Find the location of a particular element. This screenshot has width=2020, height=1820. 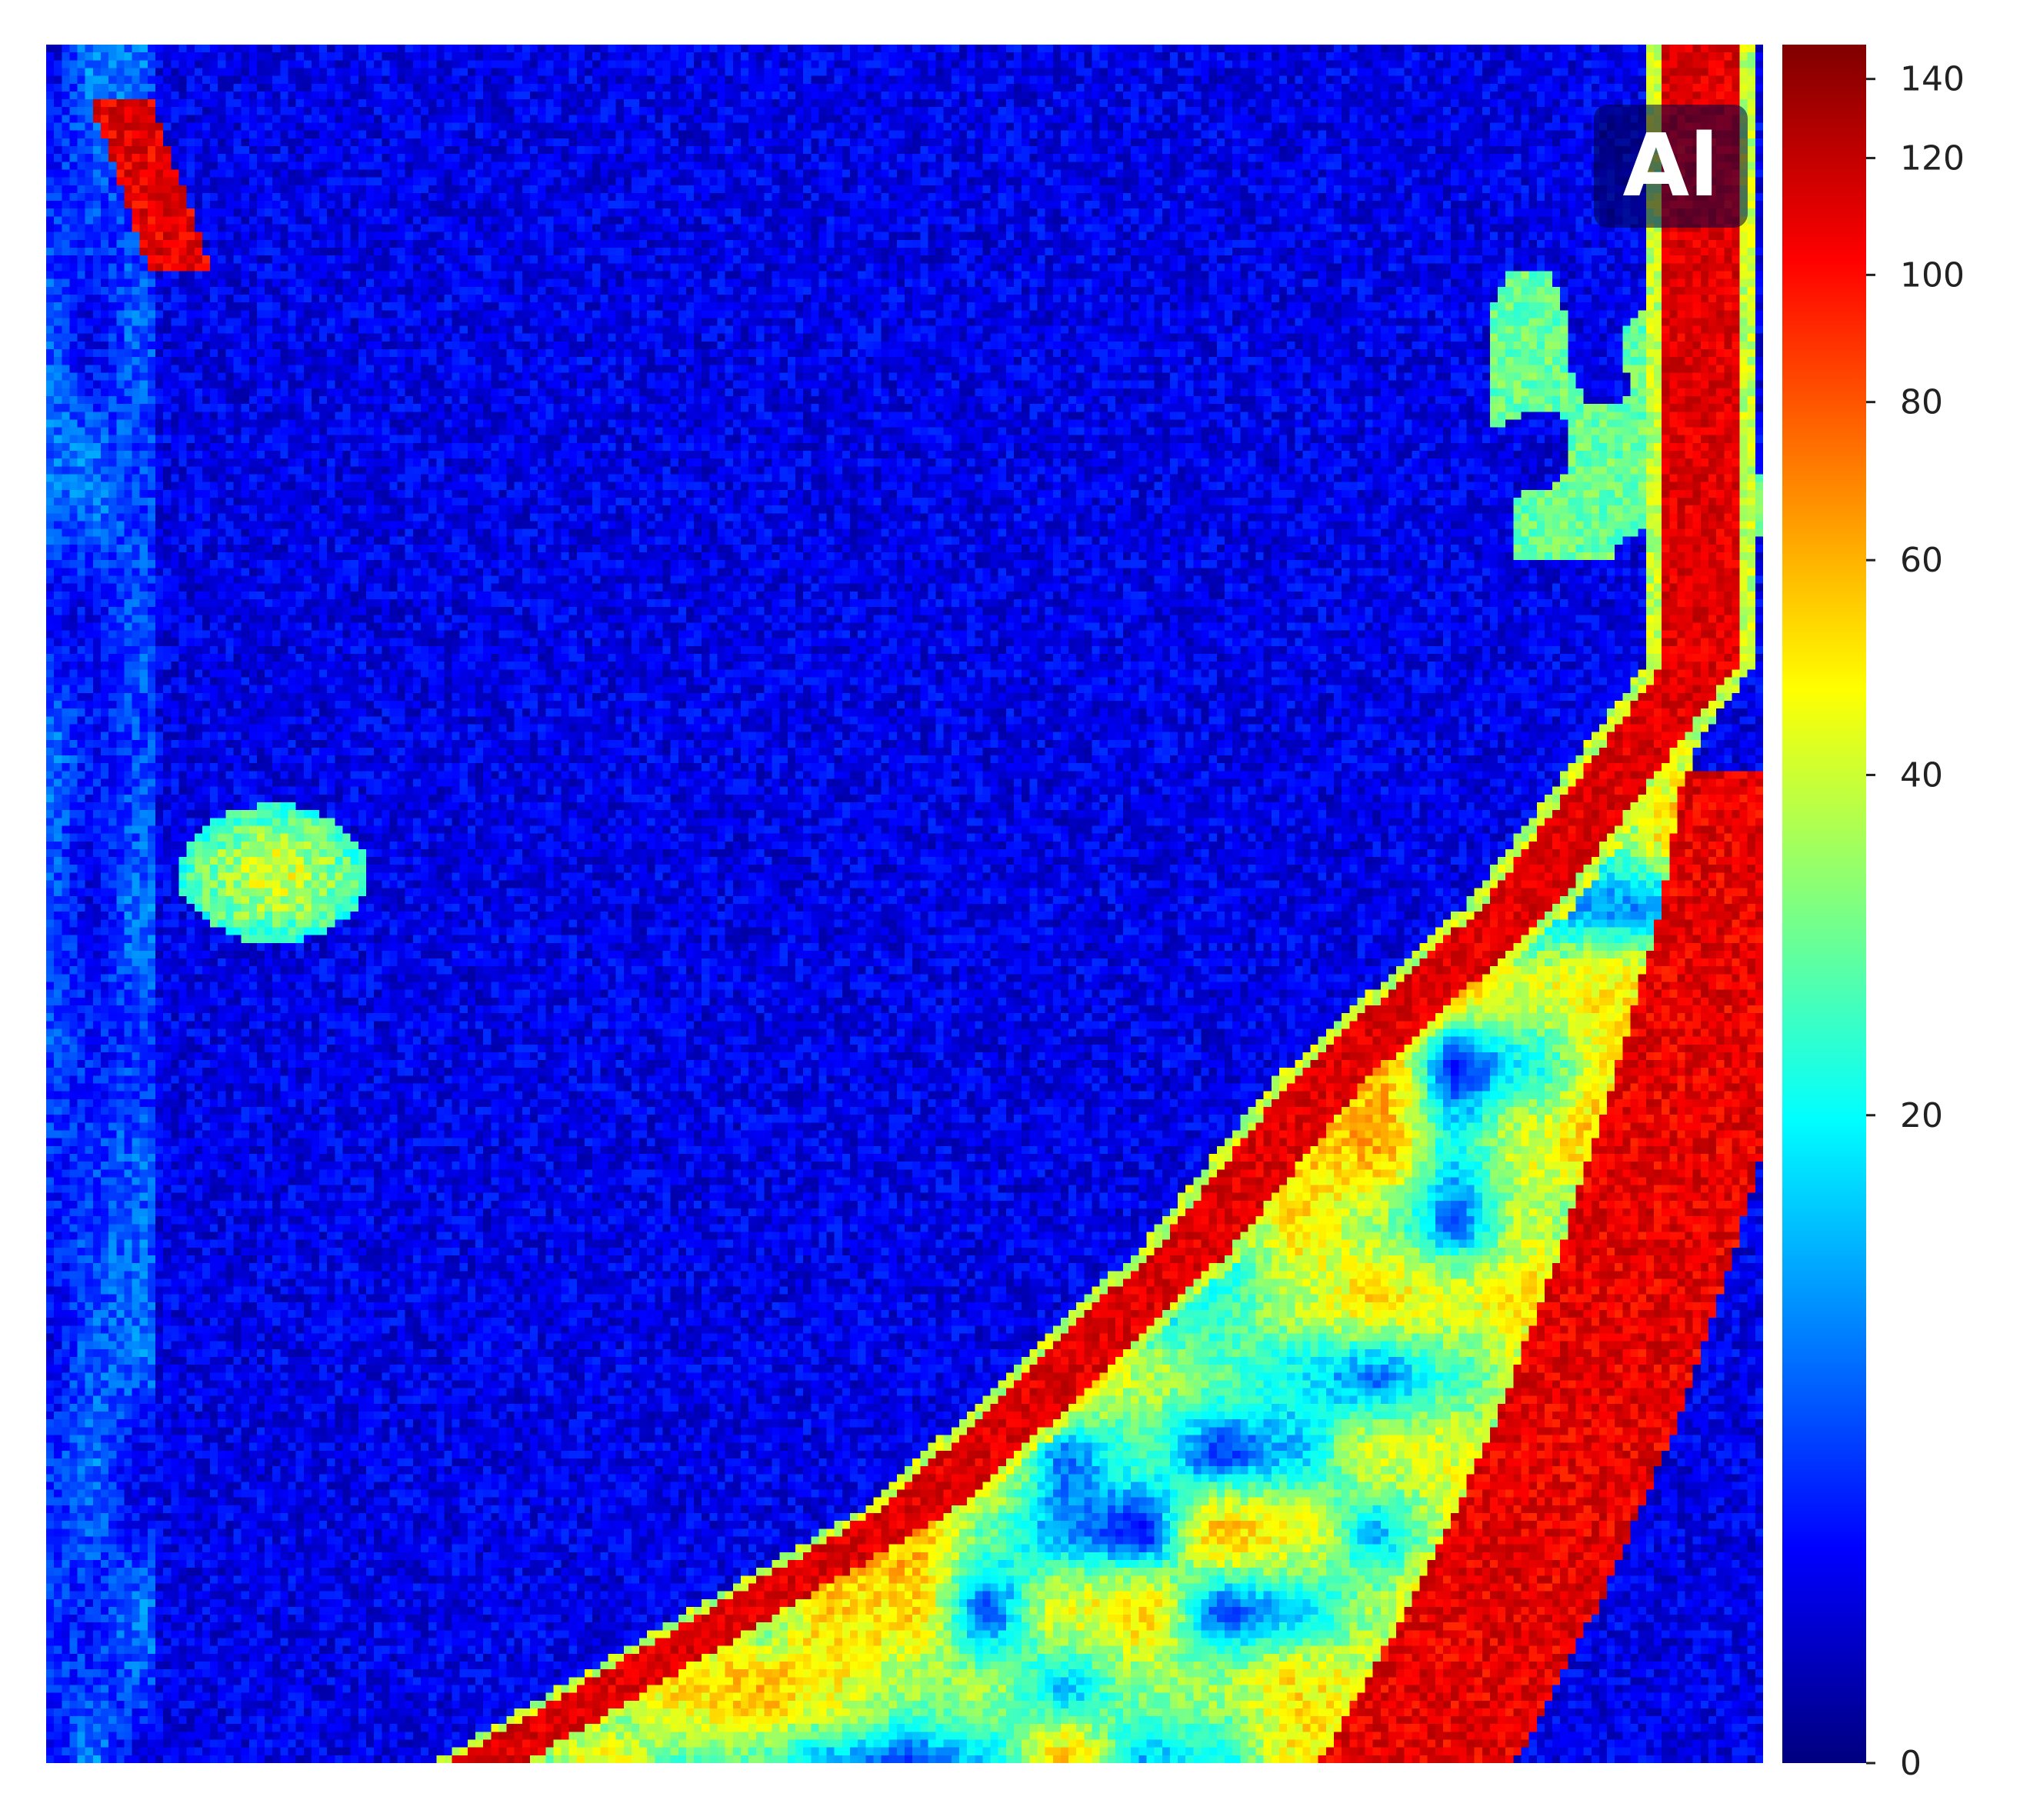

colorbar-tick-label: 120 is located at coordinates (1932, 158).